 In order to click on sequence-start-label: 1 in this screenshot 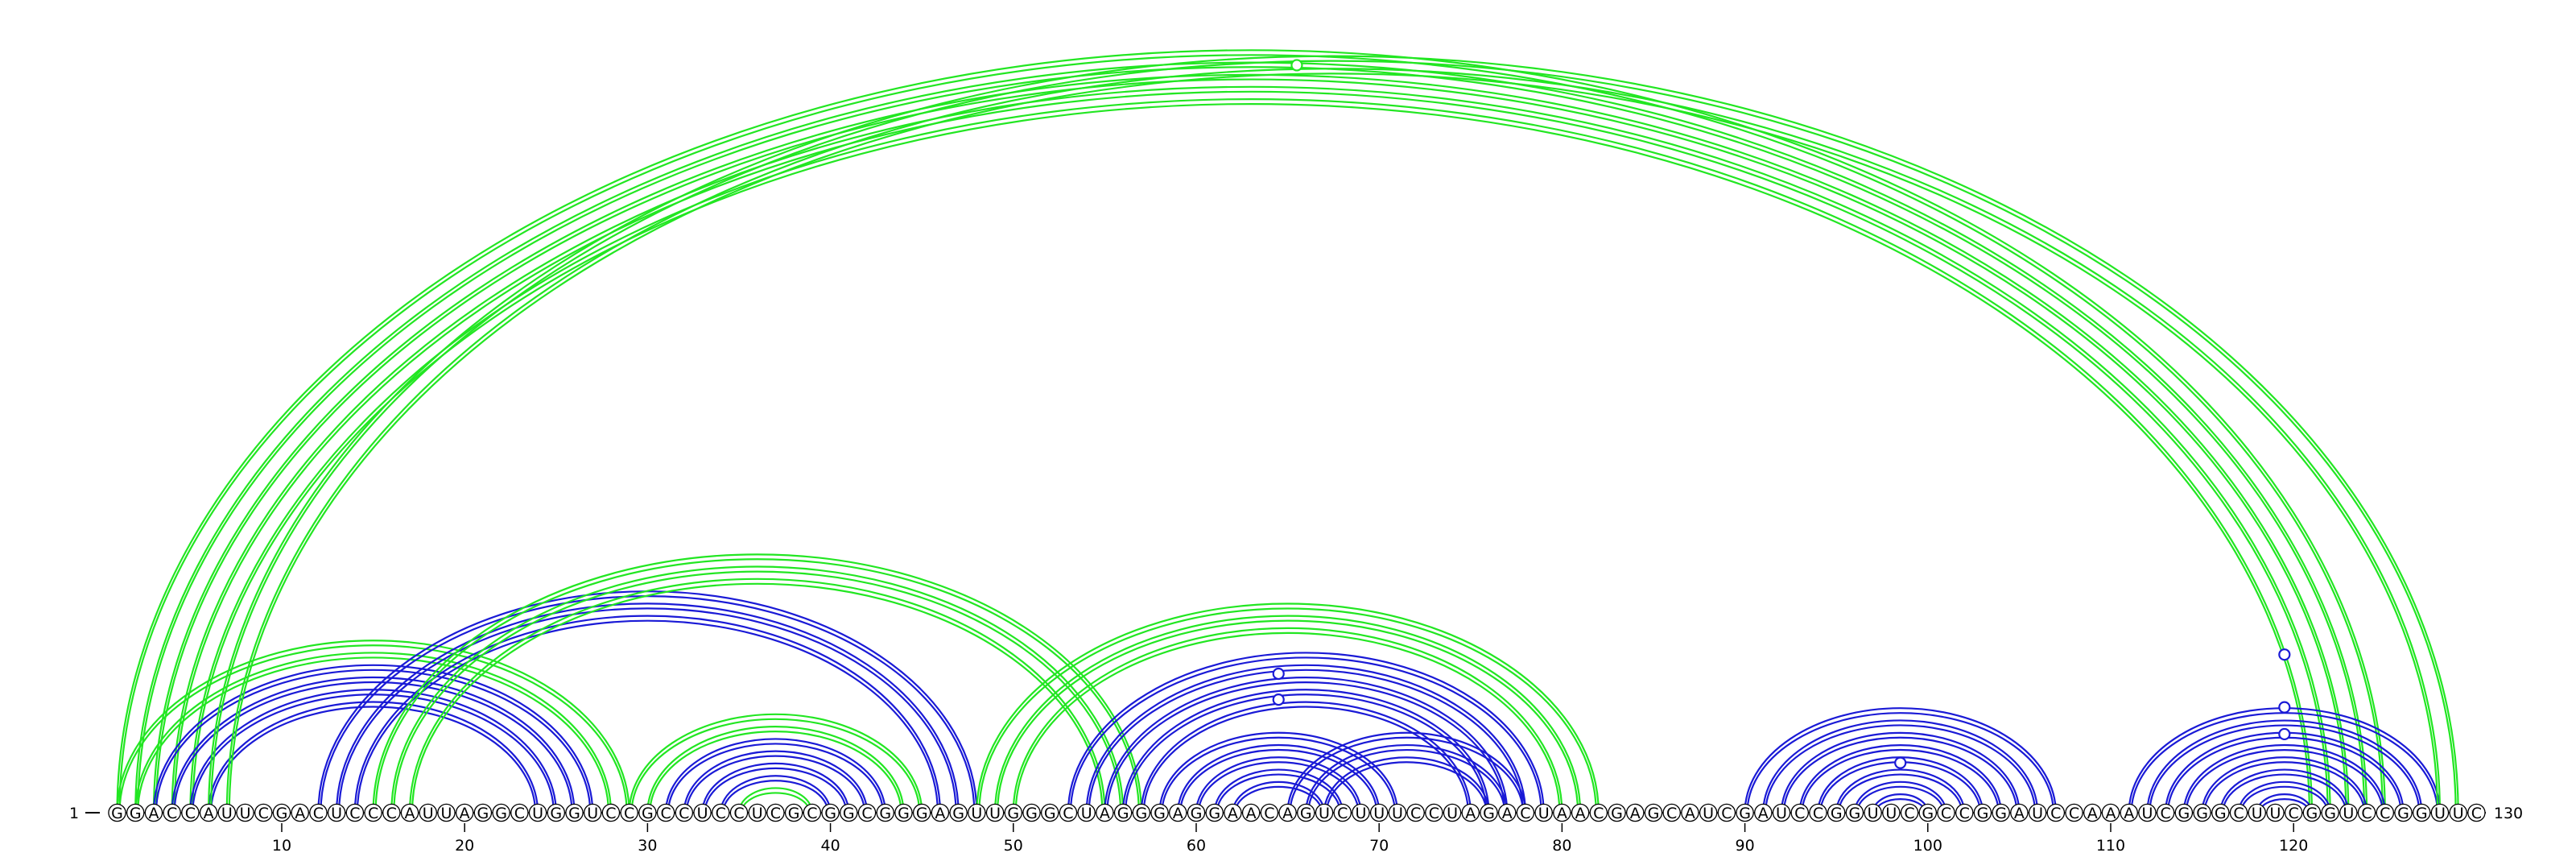, I will do `click(74, 813)`.